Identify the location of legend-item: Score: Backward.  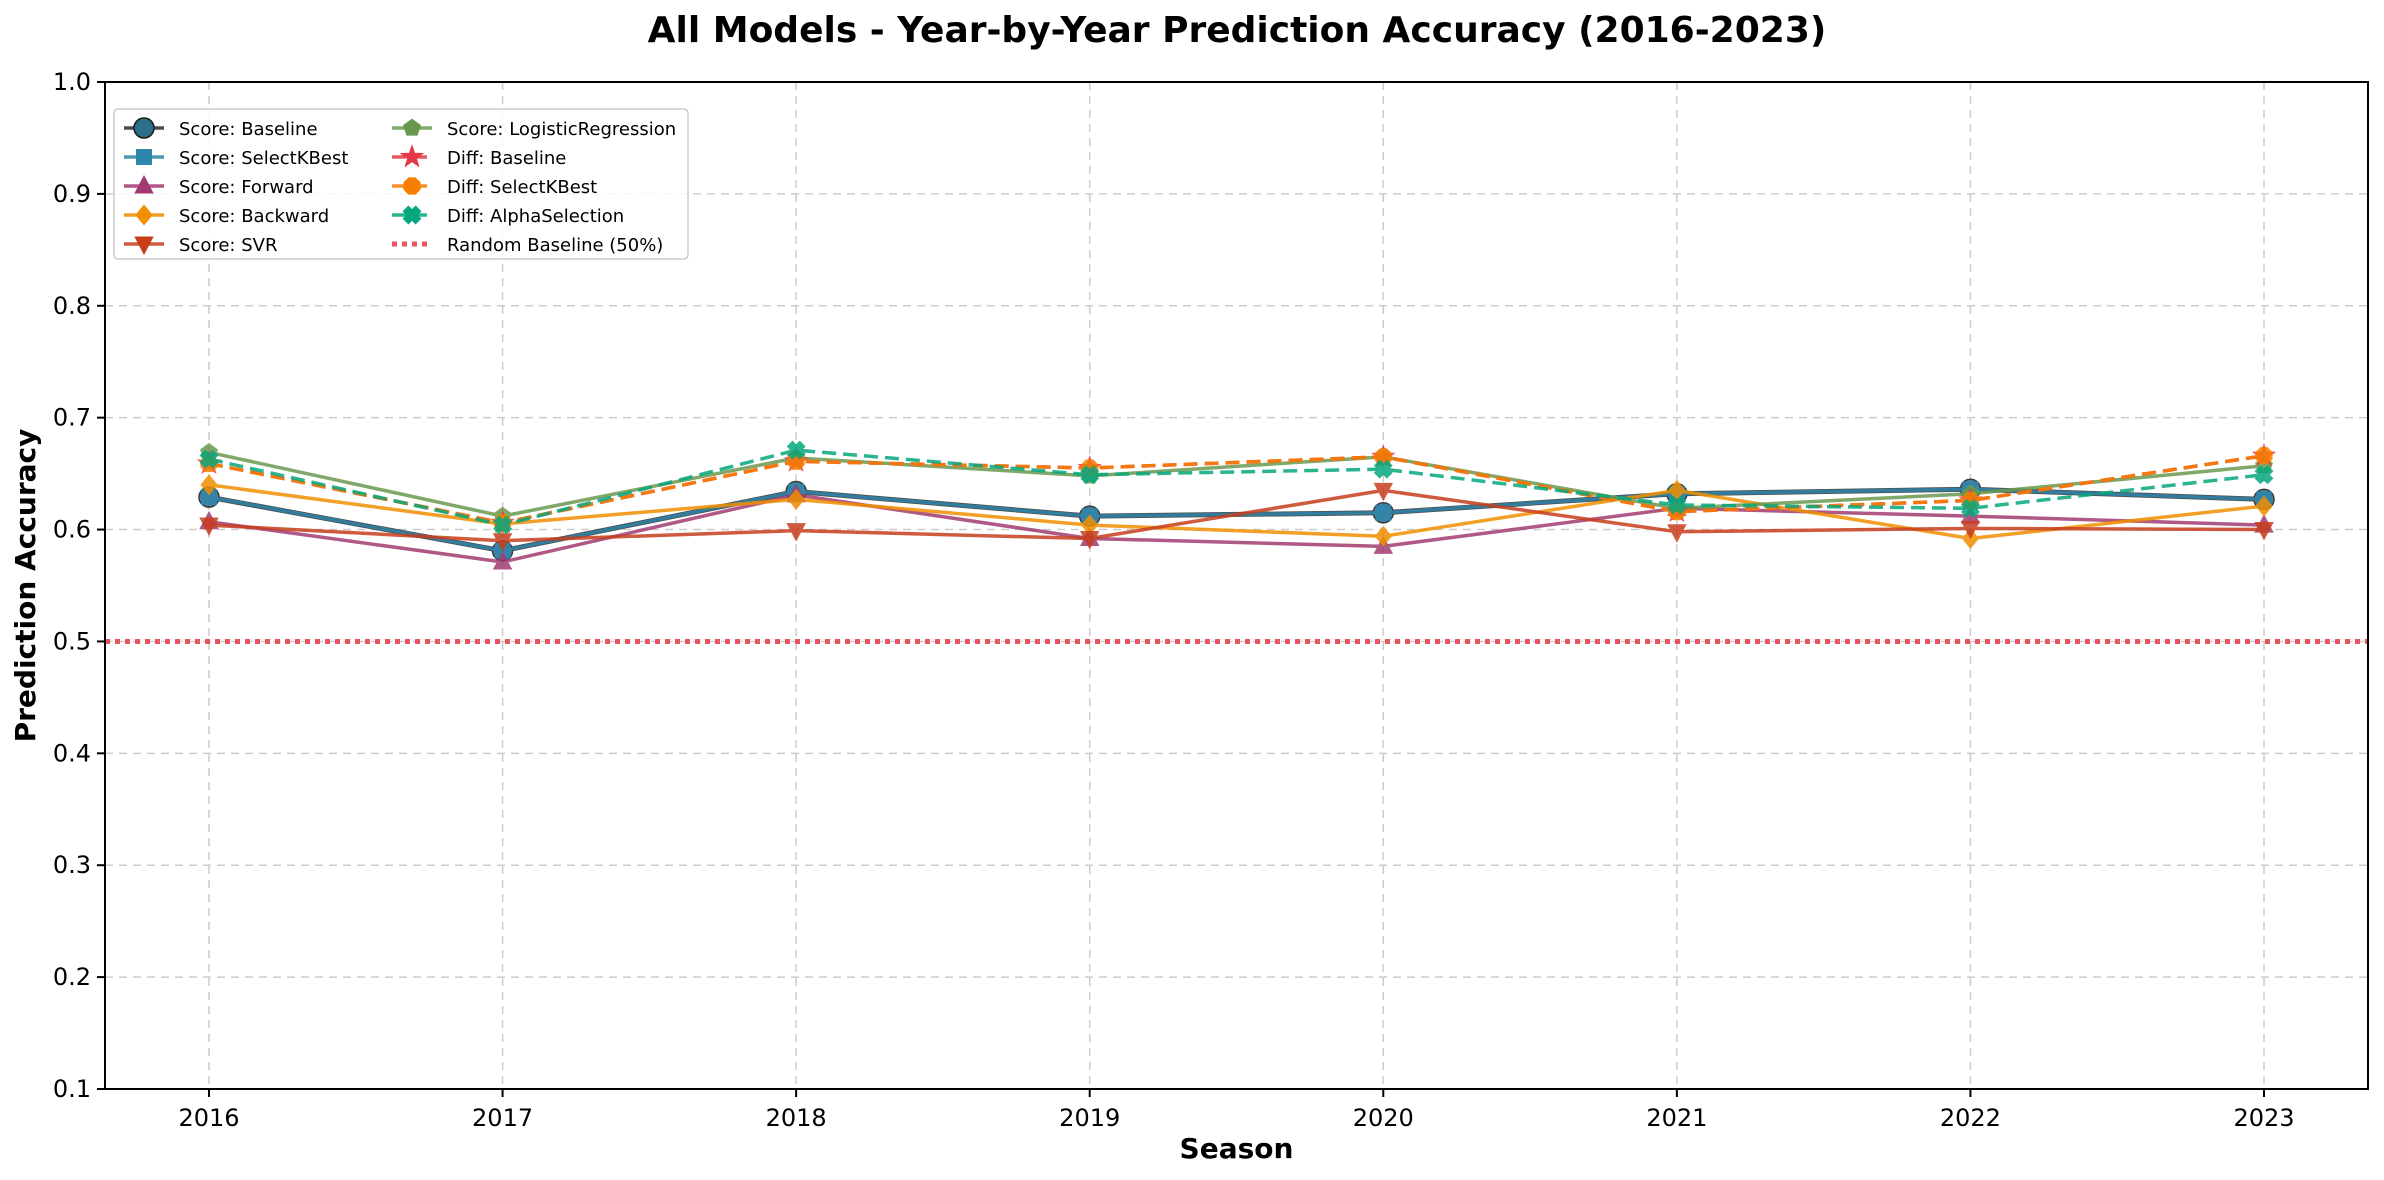
(226, 215).